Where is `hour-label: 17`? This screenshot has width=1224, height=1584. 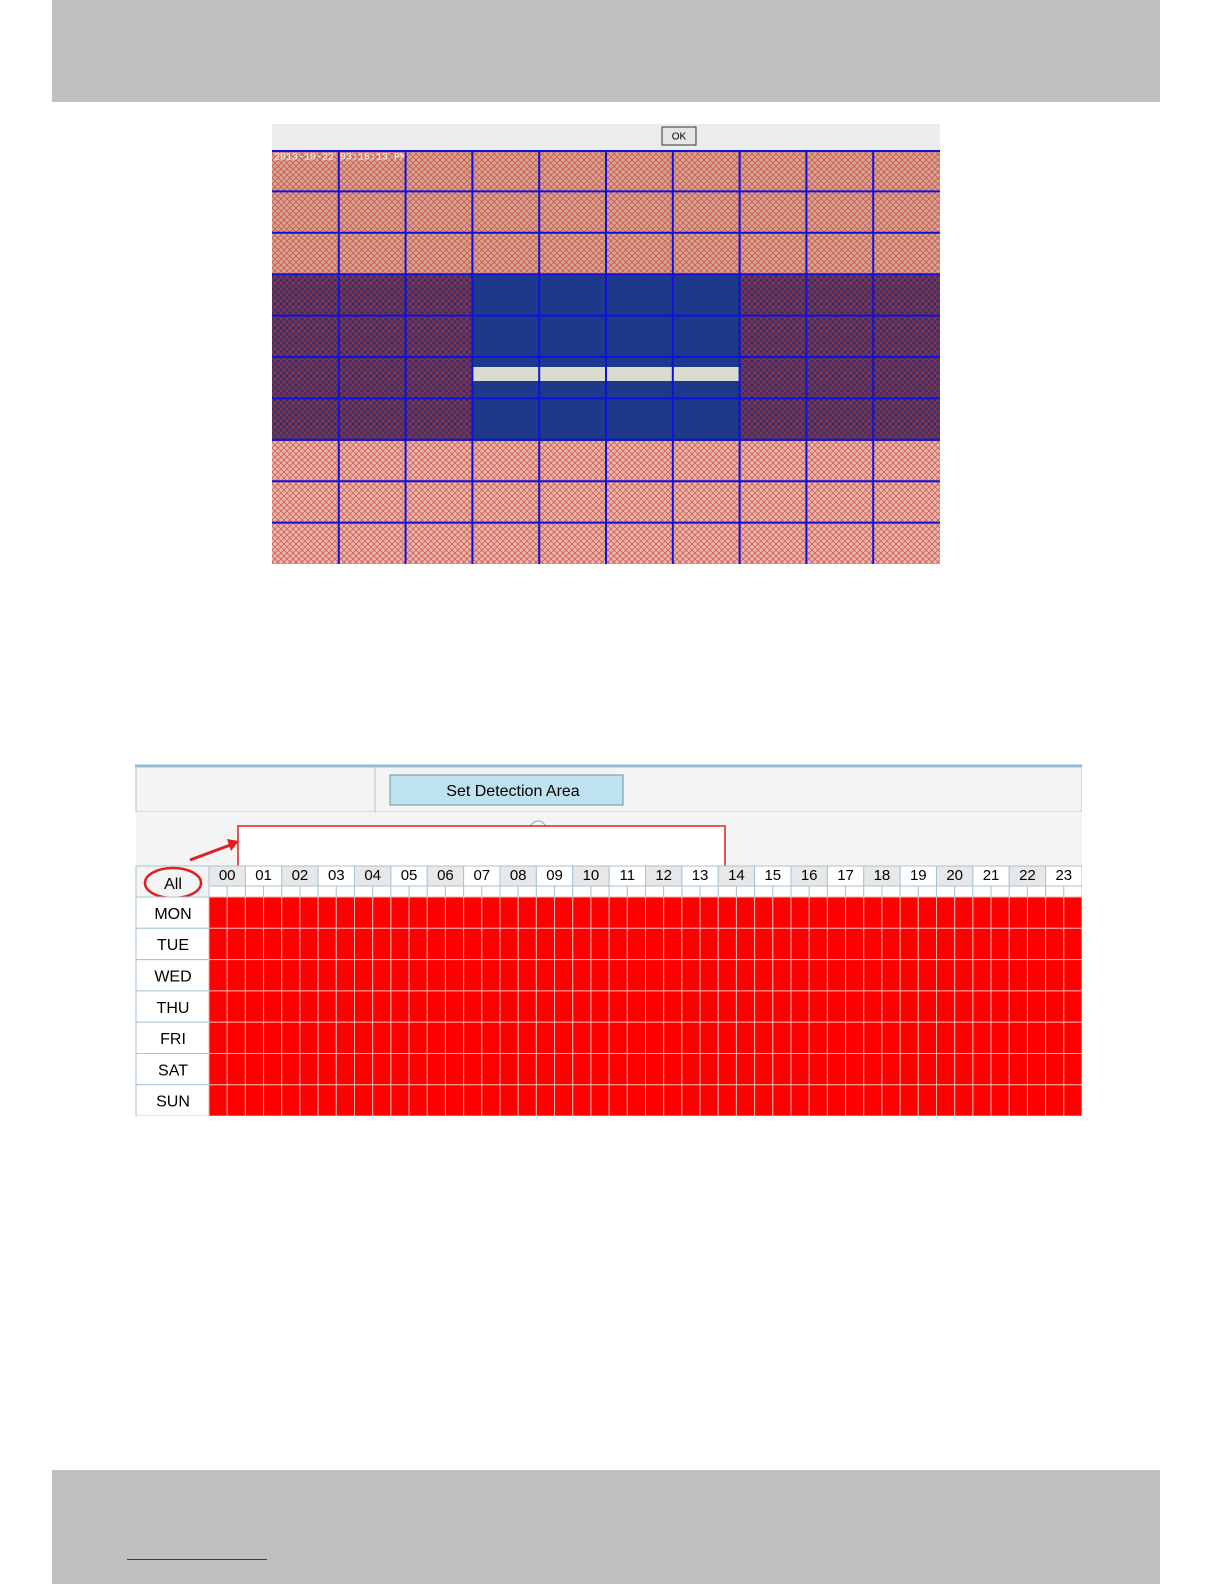
hour-label: 17 is located at coordinates (845, 875).